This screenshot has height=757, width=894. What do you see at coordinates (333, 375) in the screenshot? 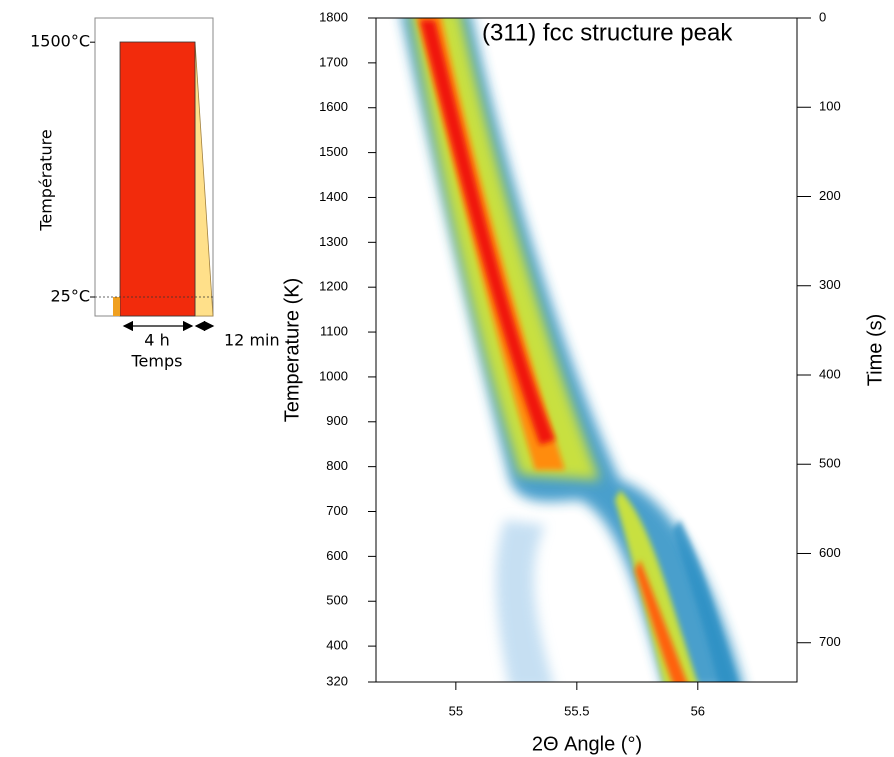
I see `y-tick-label: 1000` at bounding box center [333, 375].